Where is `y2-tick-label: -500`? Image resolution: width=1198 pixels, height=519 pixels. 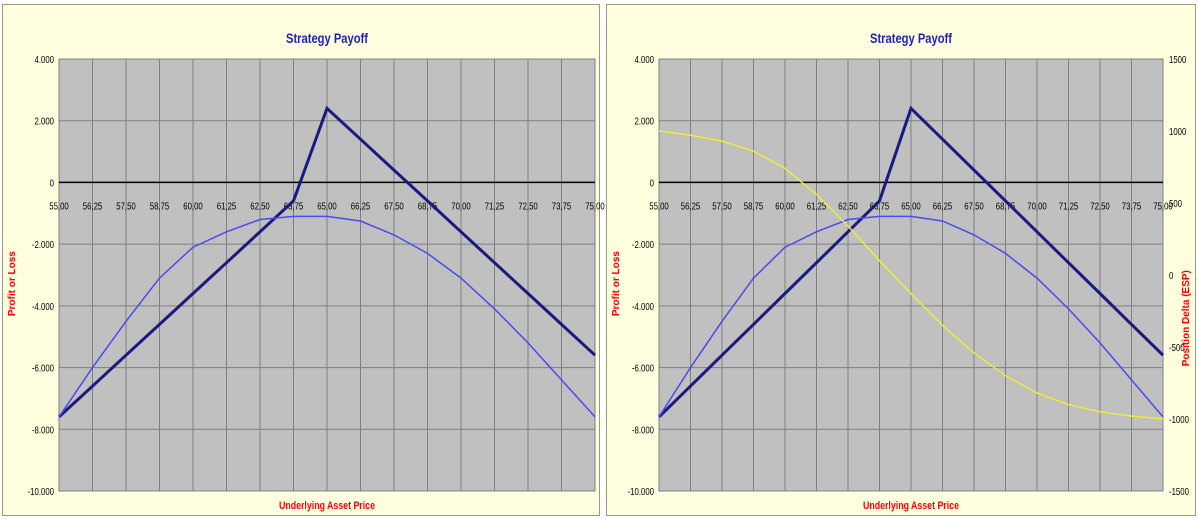
y2-tick-label: -500 is located at coordinates (1177, 347).